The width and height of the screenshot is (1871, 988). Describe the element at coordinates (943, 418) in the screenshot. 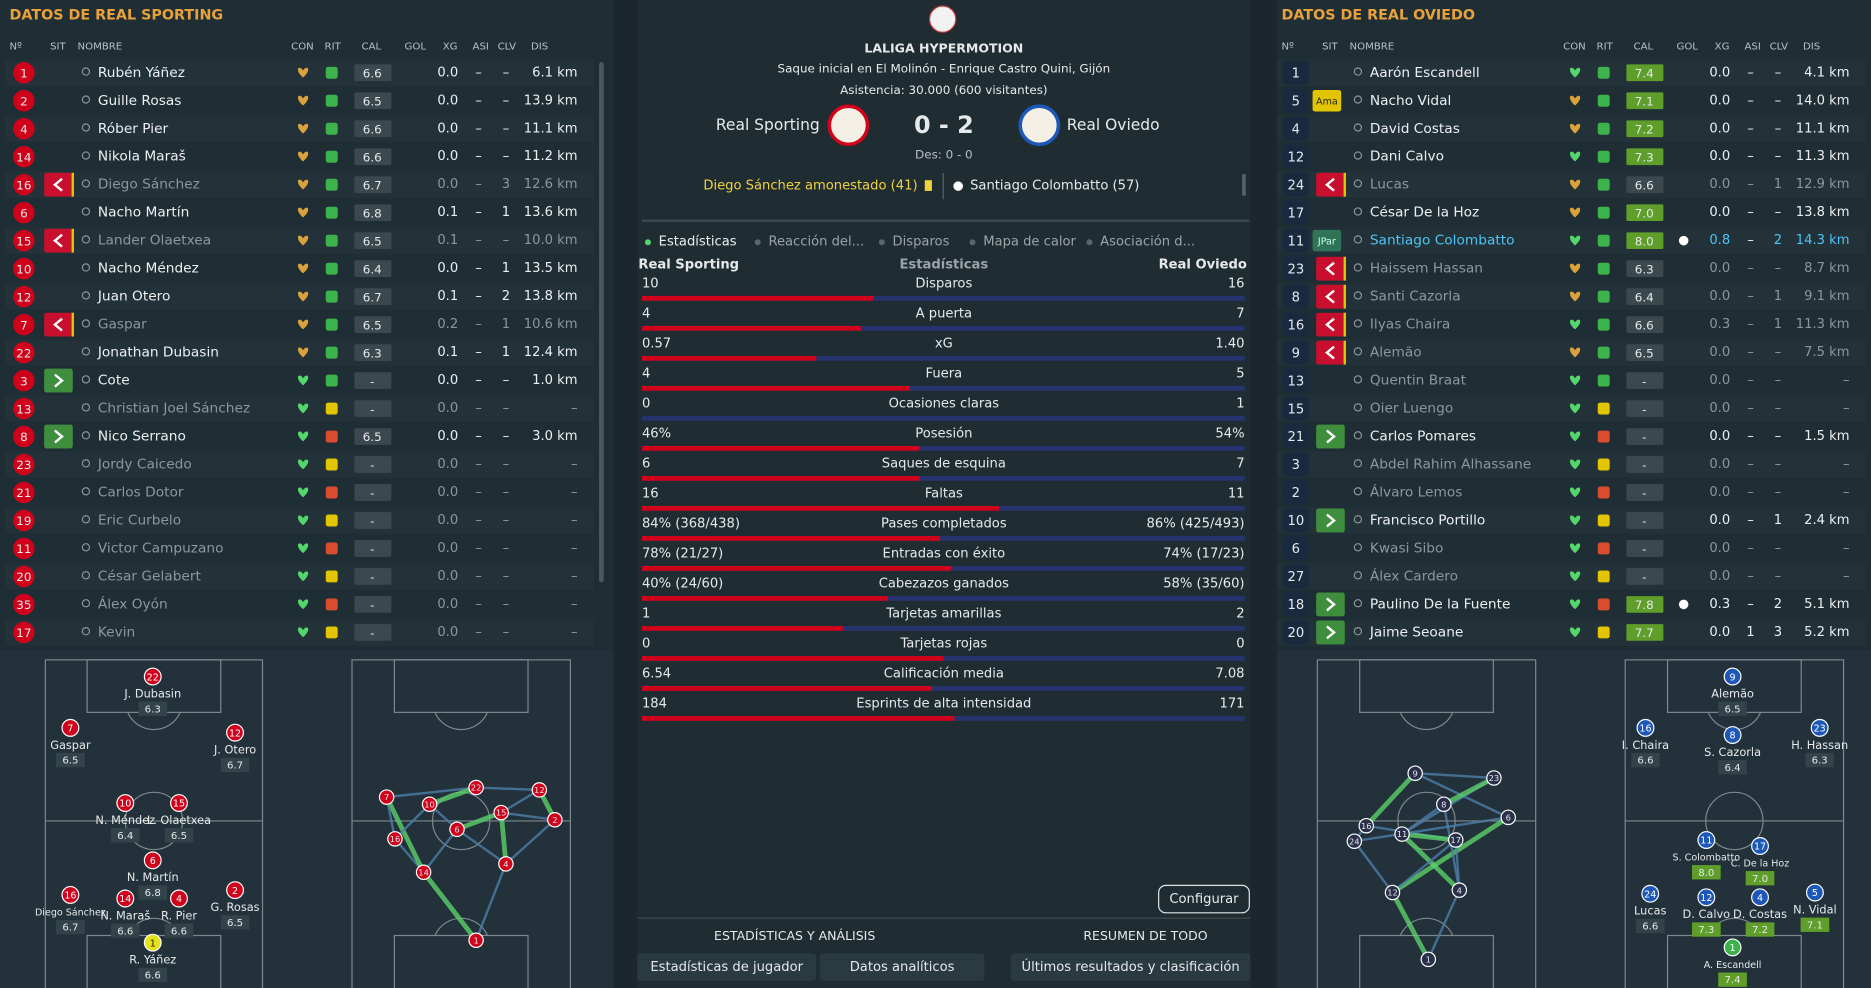

I see `stat-bar-track` at that location.